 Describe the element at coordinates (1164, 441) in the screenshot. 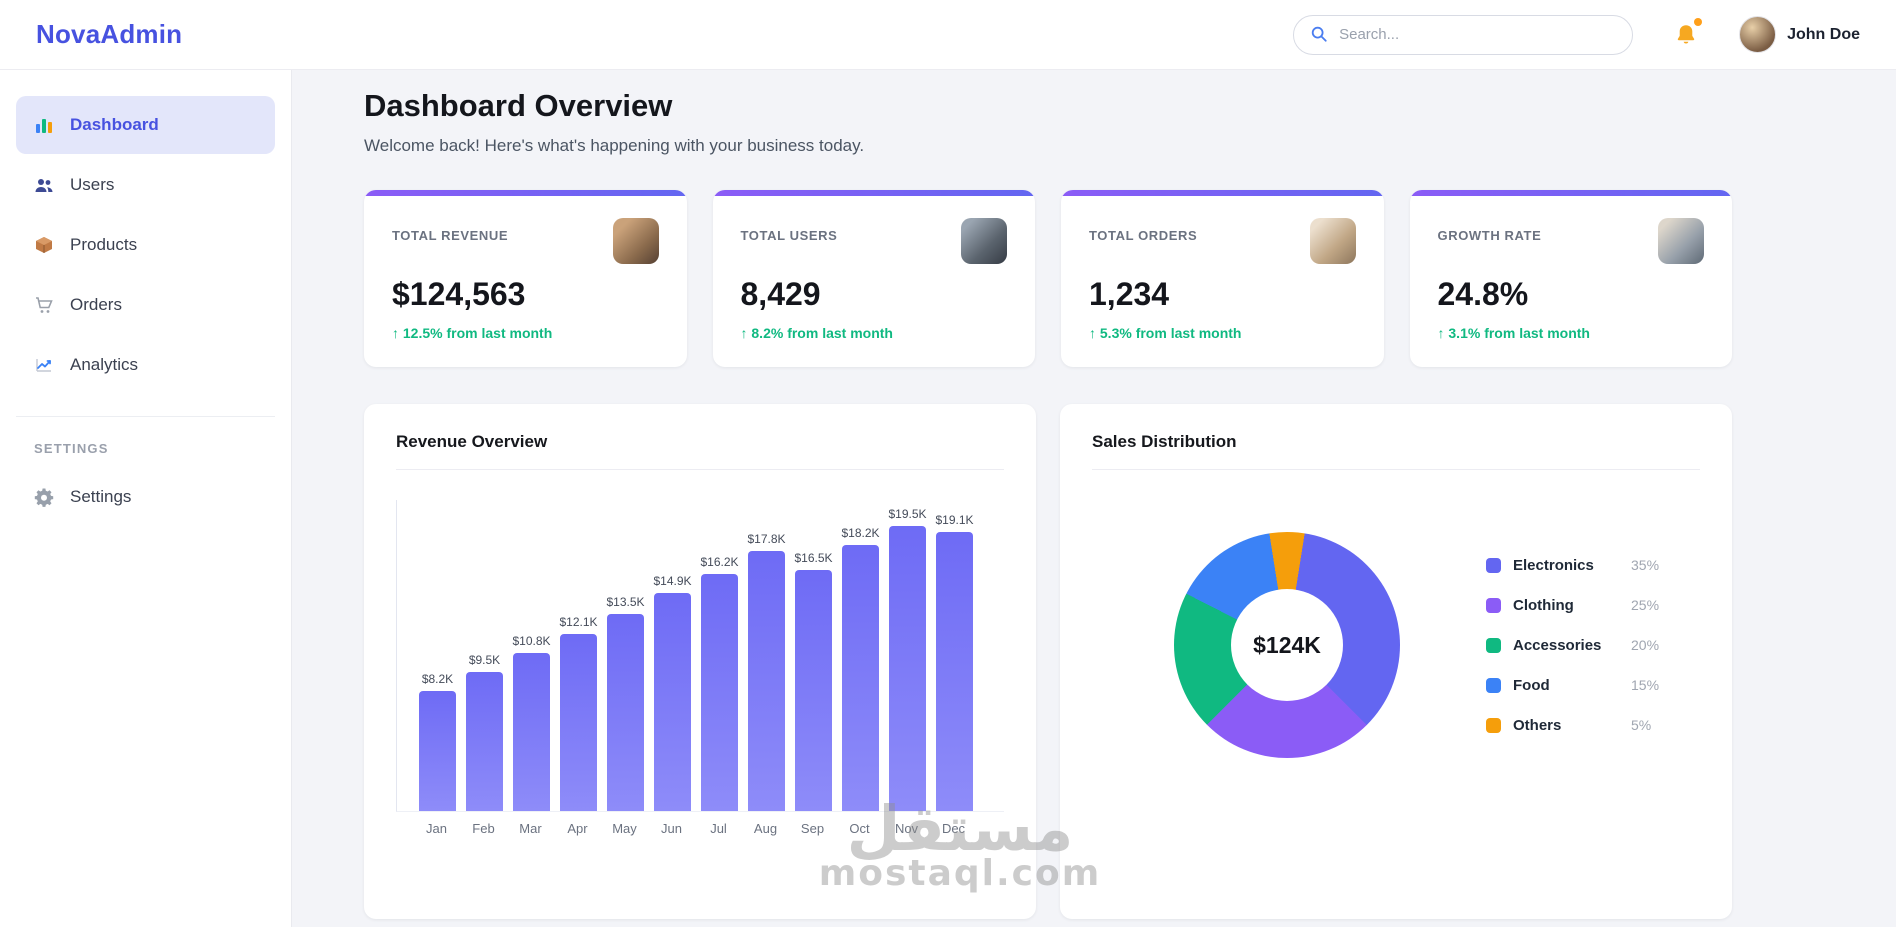

I see `chart-title: Sales Distribution` at that location.